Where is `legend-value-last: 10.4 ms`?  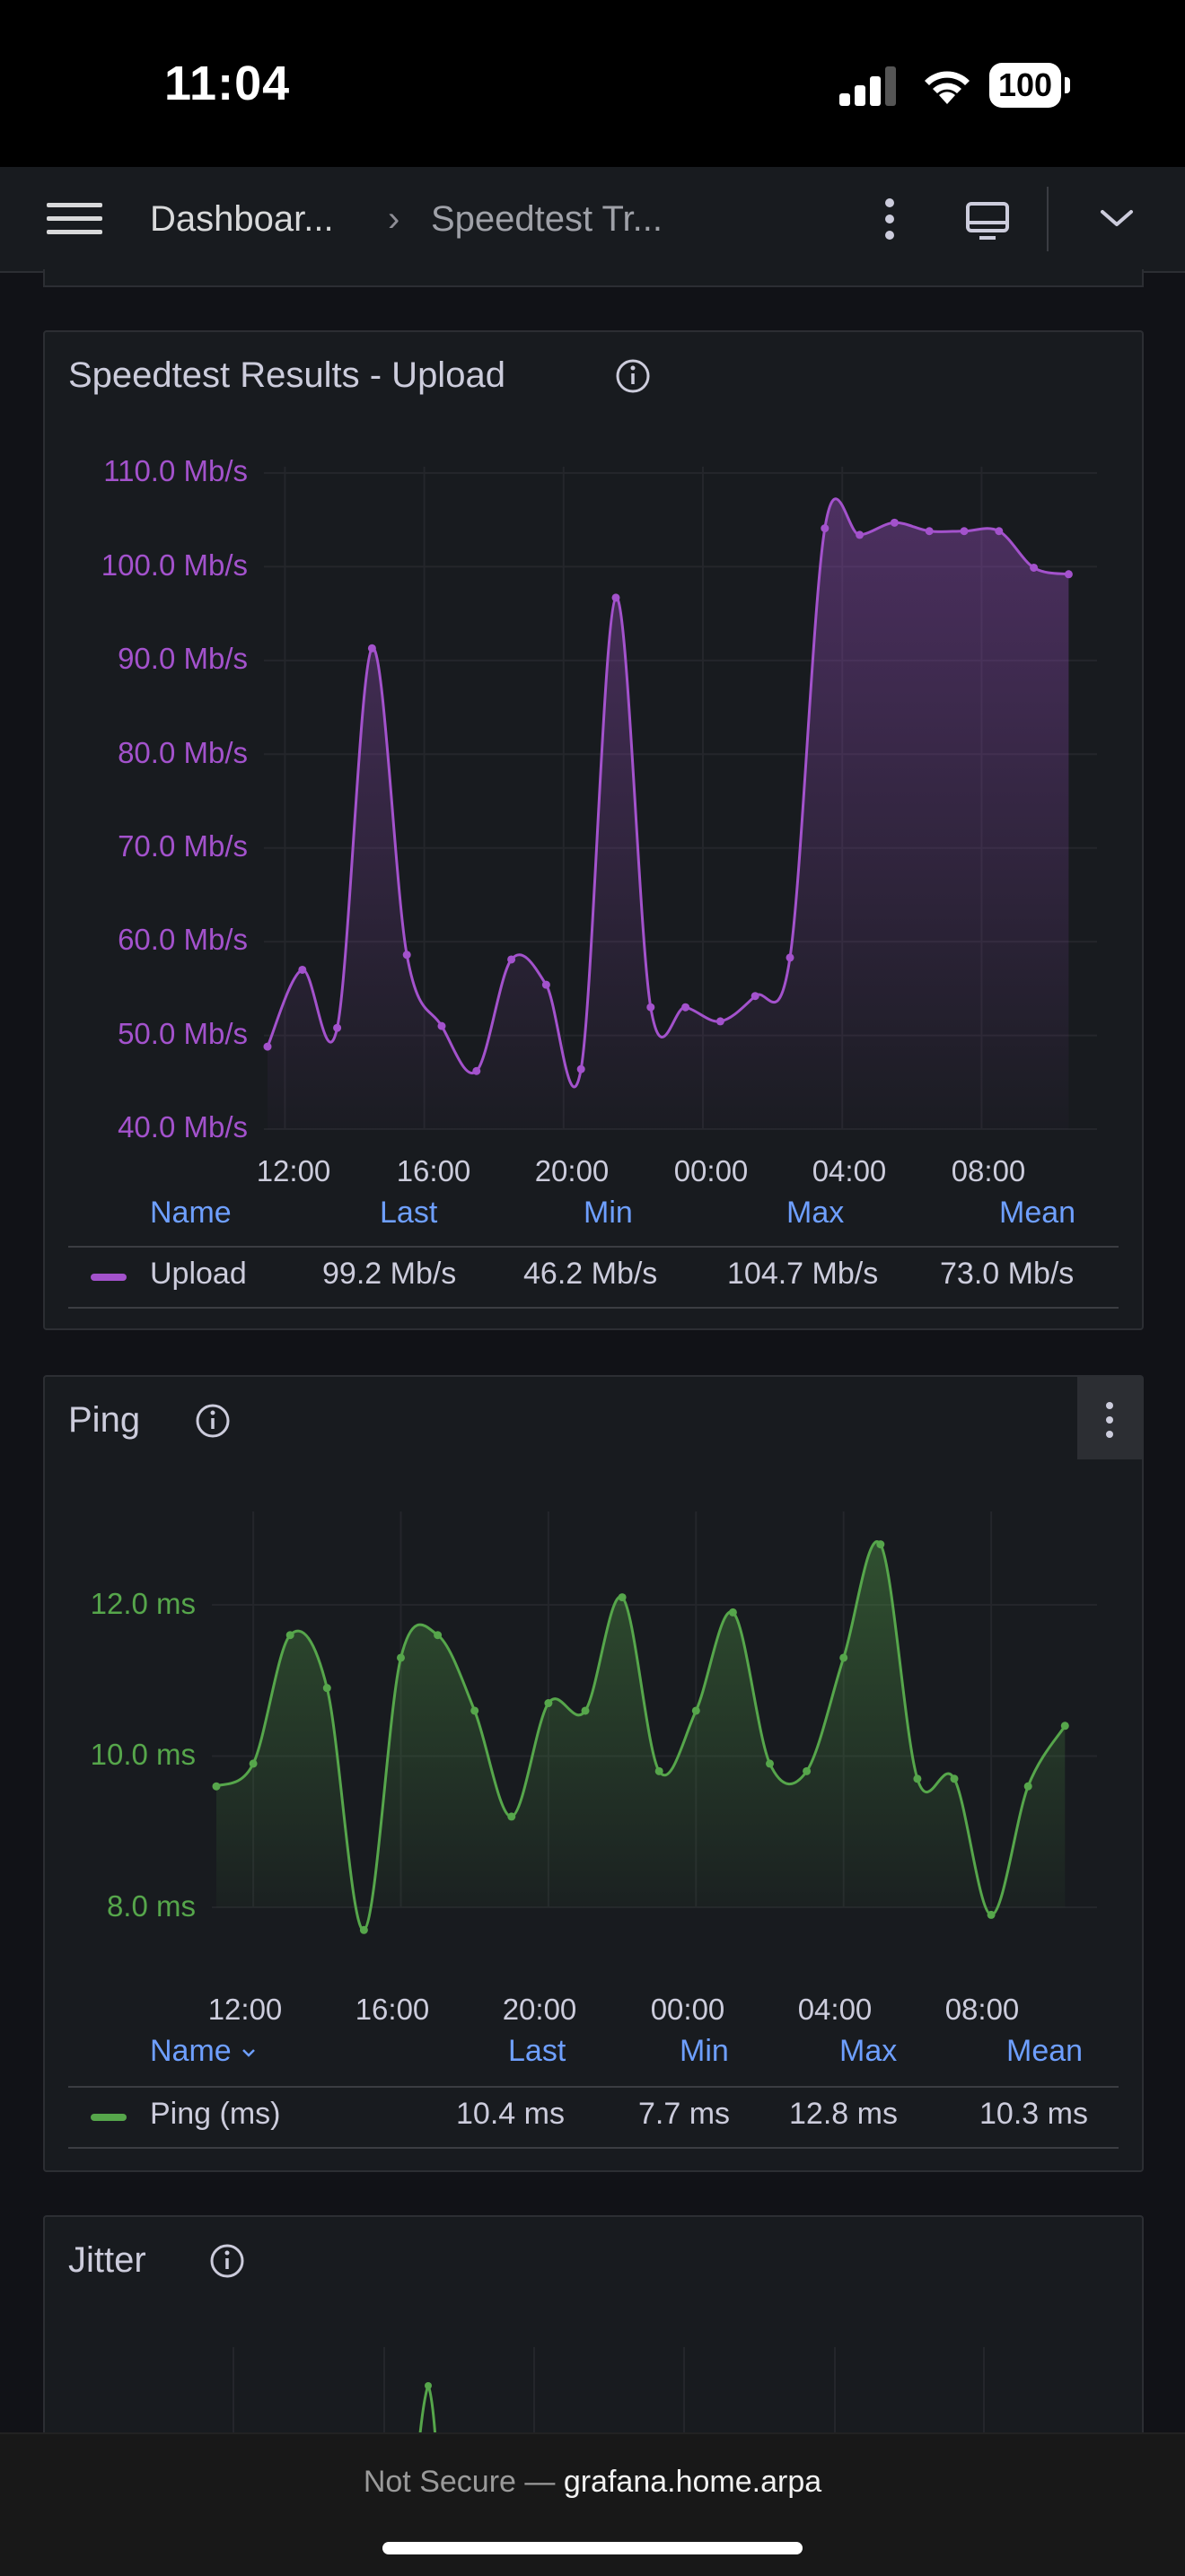
legend-value-last: 10.4 ms is located at coordinates (510, 2114).